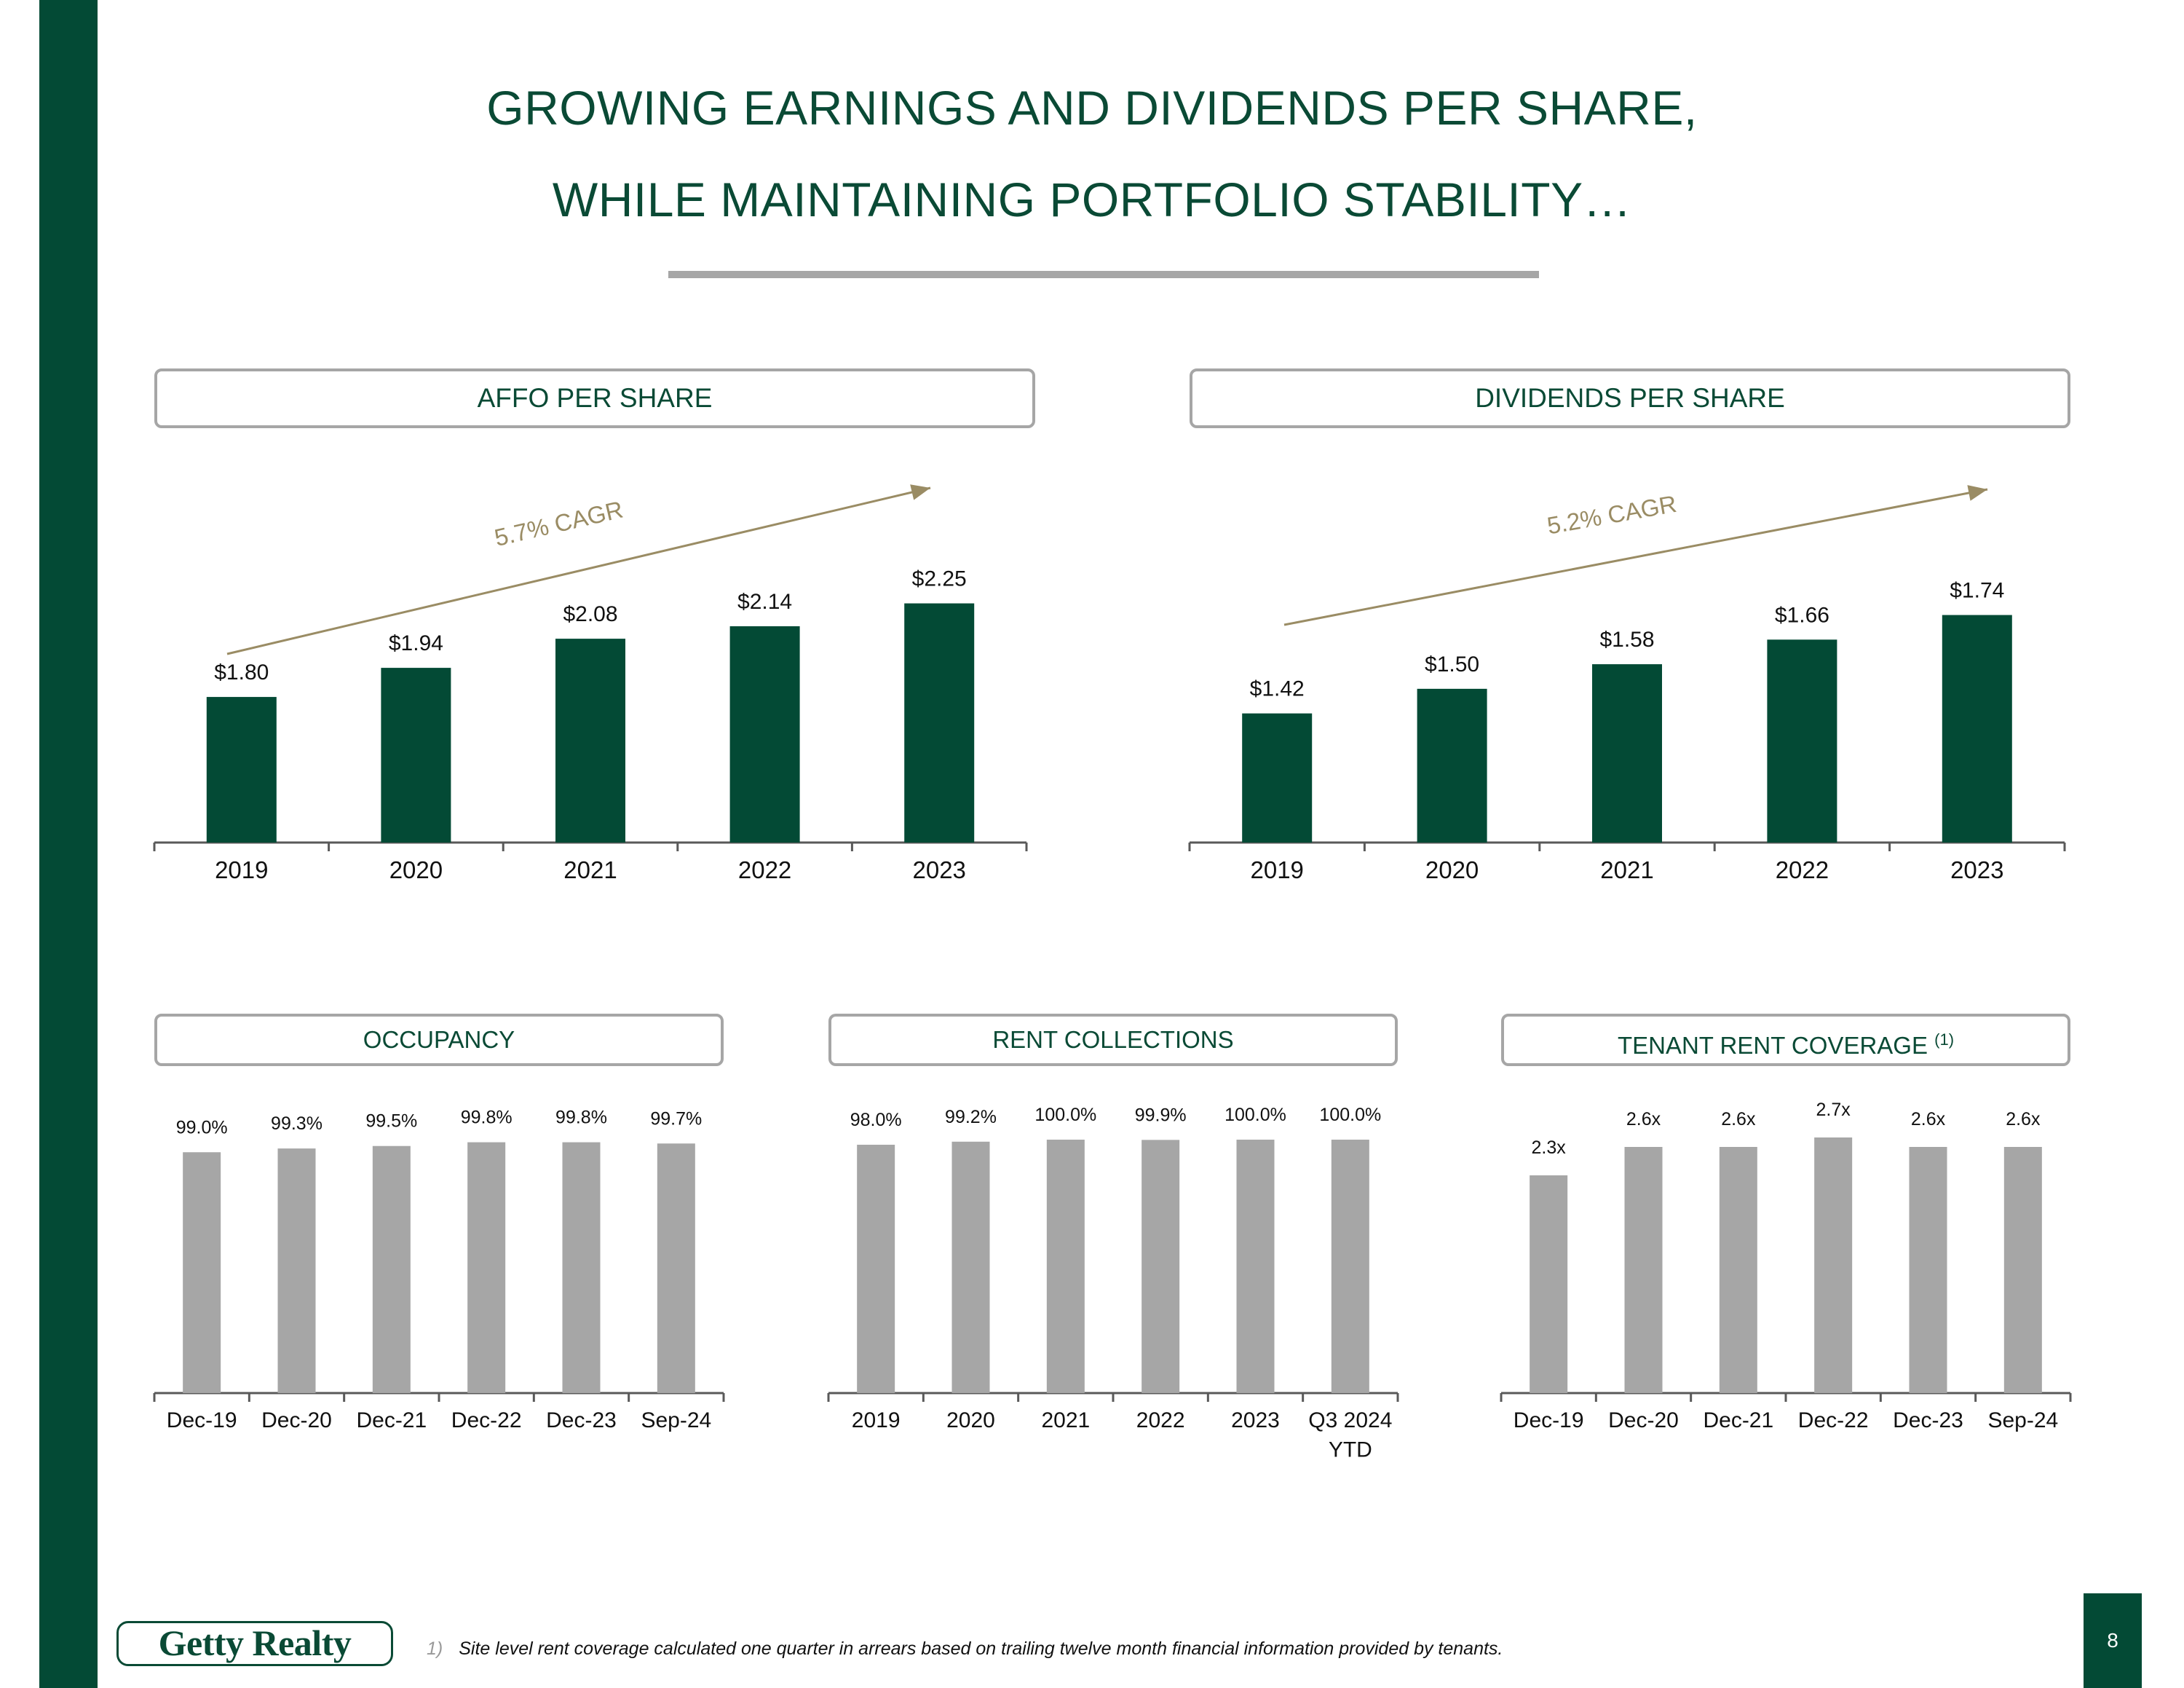 This screenshot has width=2184, height=1688. Describe the element at coordinates (590, 614) in the screenshot. I see `data-label: $2.08` at that location.